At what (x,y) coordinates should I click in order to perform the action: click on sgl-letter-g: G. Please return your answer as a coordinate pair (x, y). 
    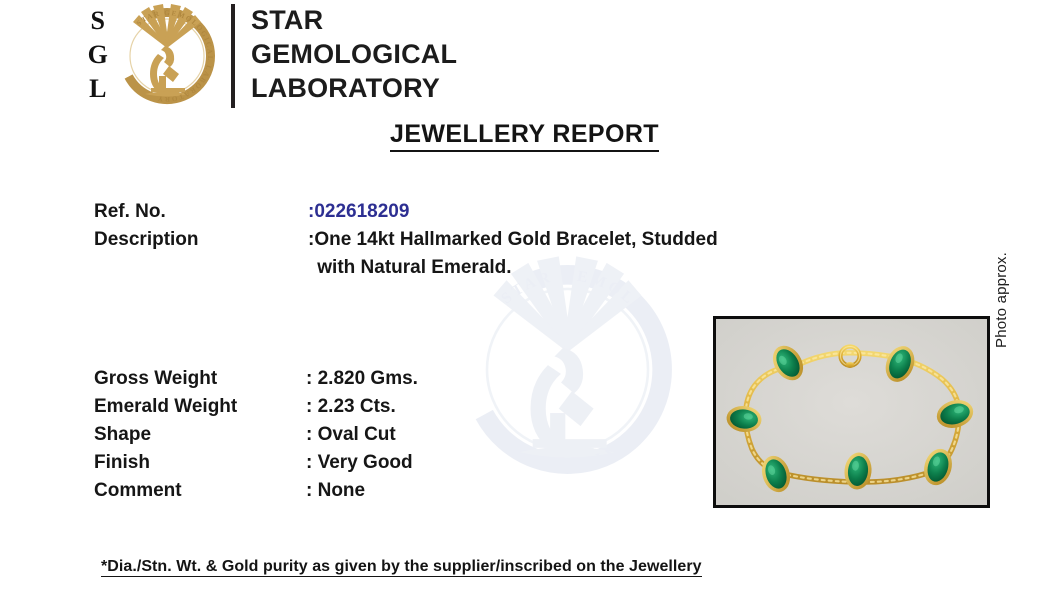
    Looking at the image, I should click on (98, 54).